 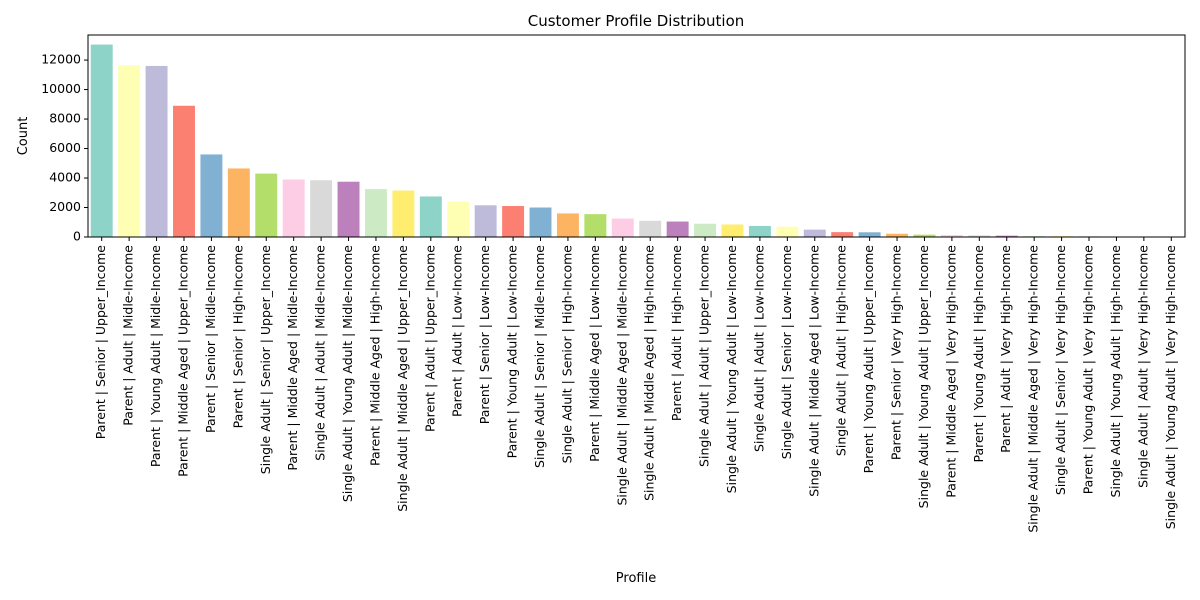 What do you see at coordinates (374, 355) in the screenshot?
I see `x-tick-label: Parent | Middle Aged | High-Income` at bounding box center [374, 355].